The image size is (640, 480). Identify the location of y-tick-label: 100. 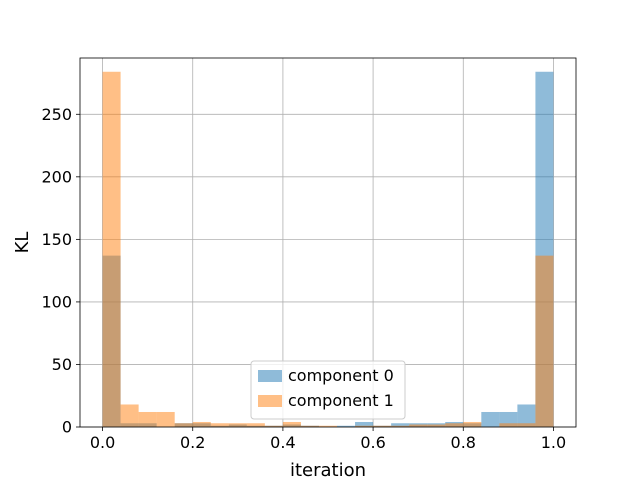
(56, 301).